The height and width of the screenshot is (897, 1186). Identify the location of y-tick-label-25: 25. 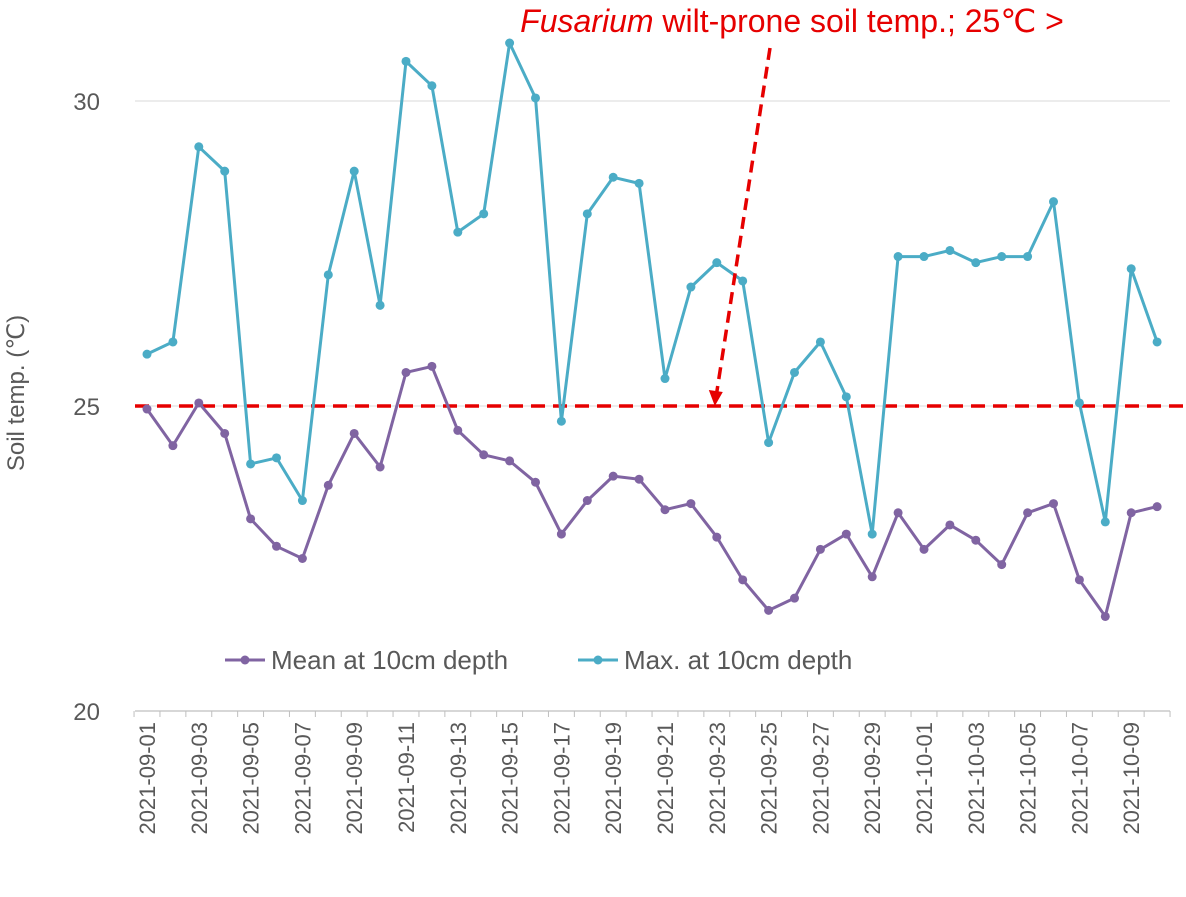
(86, 407).